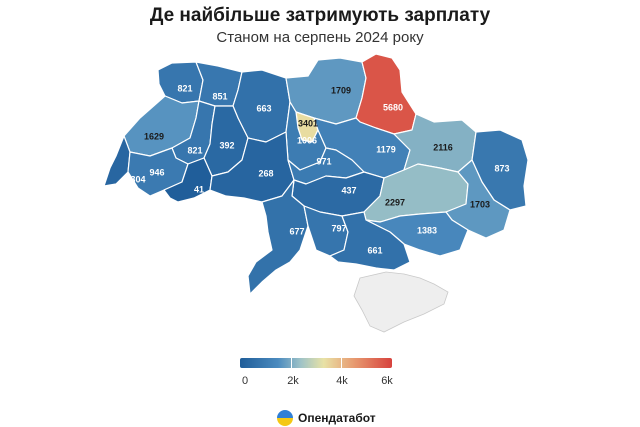  I want to click on color-legend, so click(316, 363).